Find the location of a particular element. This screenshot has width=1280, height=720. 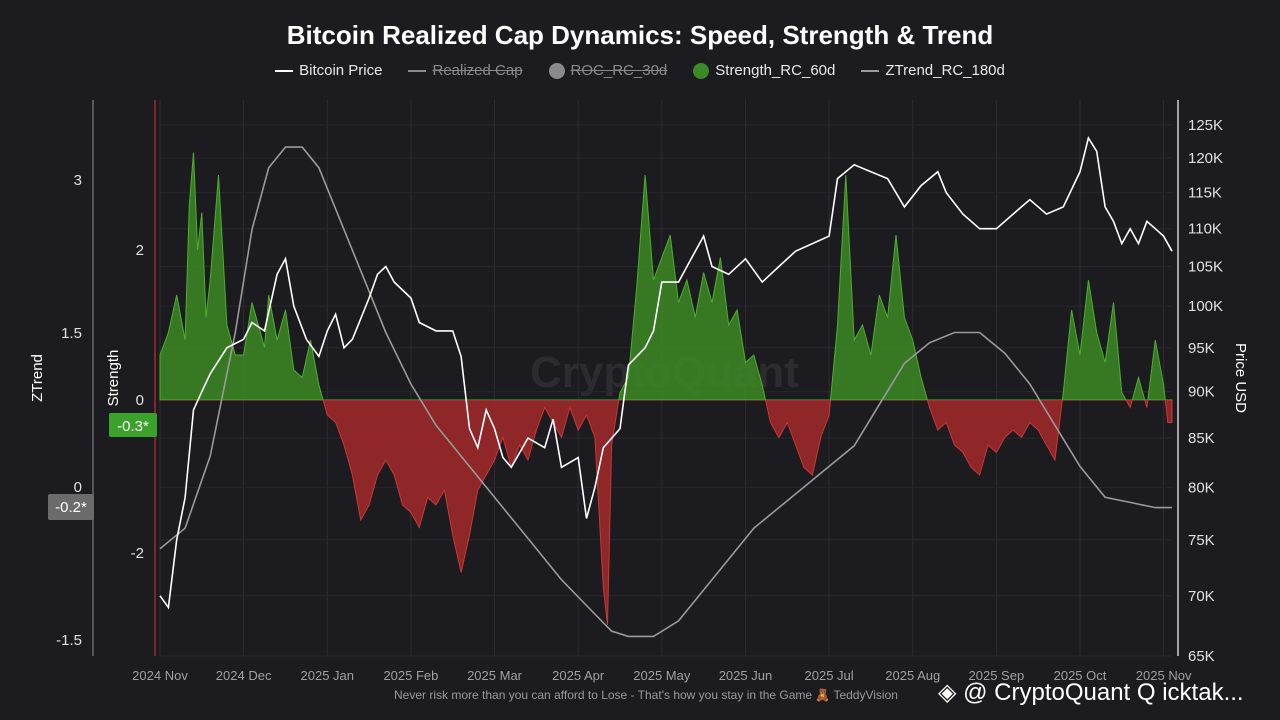

x-tick-label: 2025 Nov is located at coordinates (1164, 675).